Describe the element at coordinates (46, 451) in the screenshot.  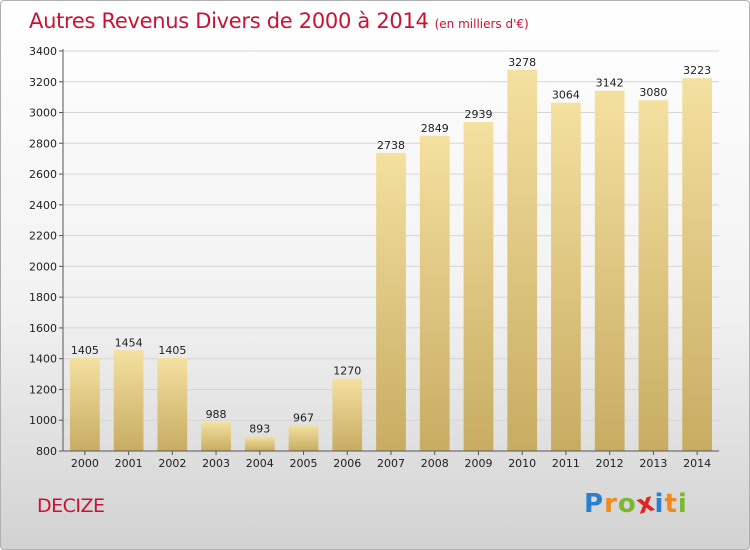
I see `y-tick-label: 800` at that location.